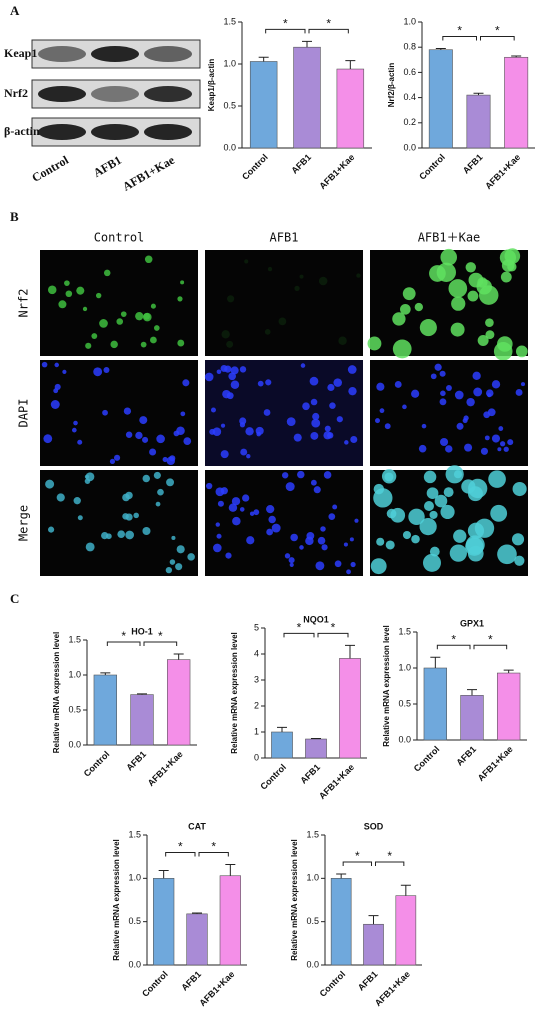 This screenshot has height=1025, width=550. I want to click on y-tick-label: 0.5, so click(229, 105).